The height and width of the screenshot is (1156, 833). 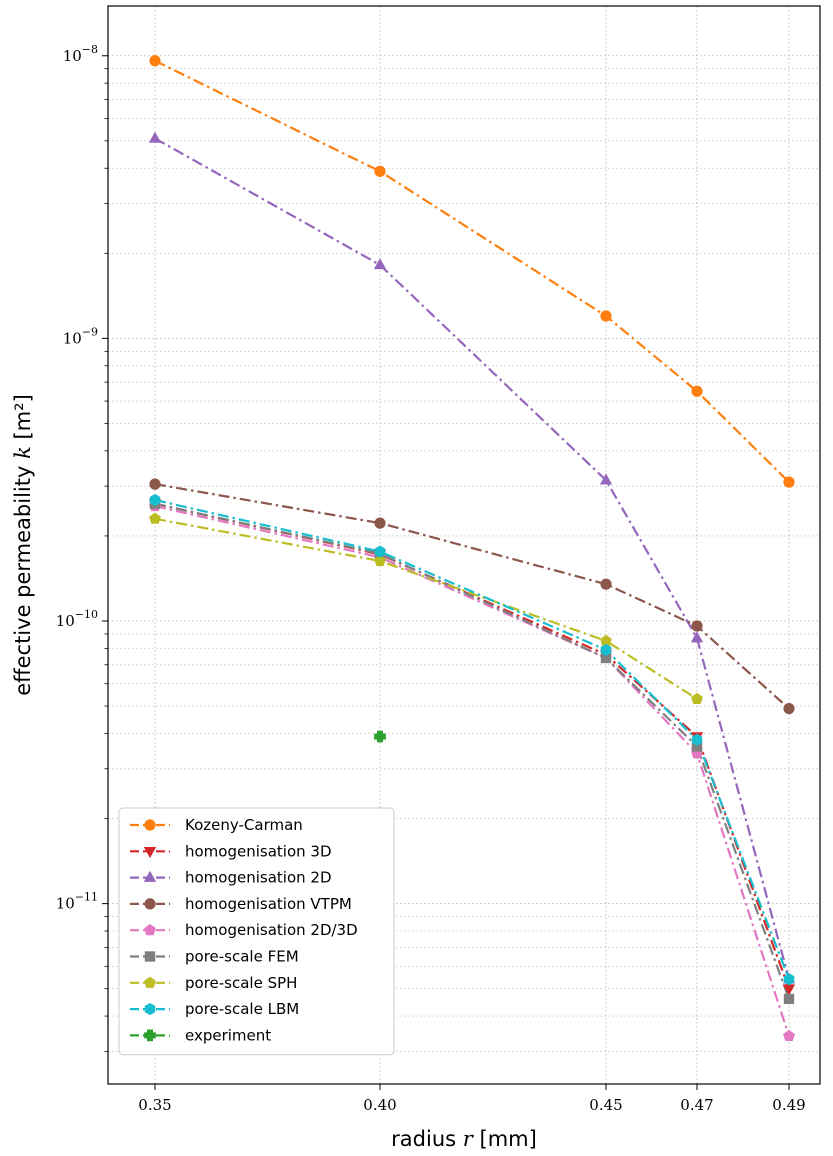 I want to click on x-axis-label: radius, so click(x=423, y=1139).